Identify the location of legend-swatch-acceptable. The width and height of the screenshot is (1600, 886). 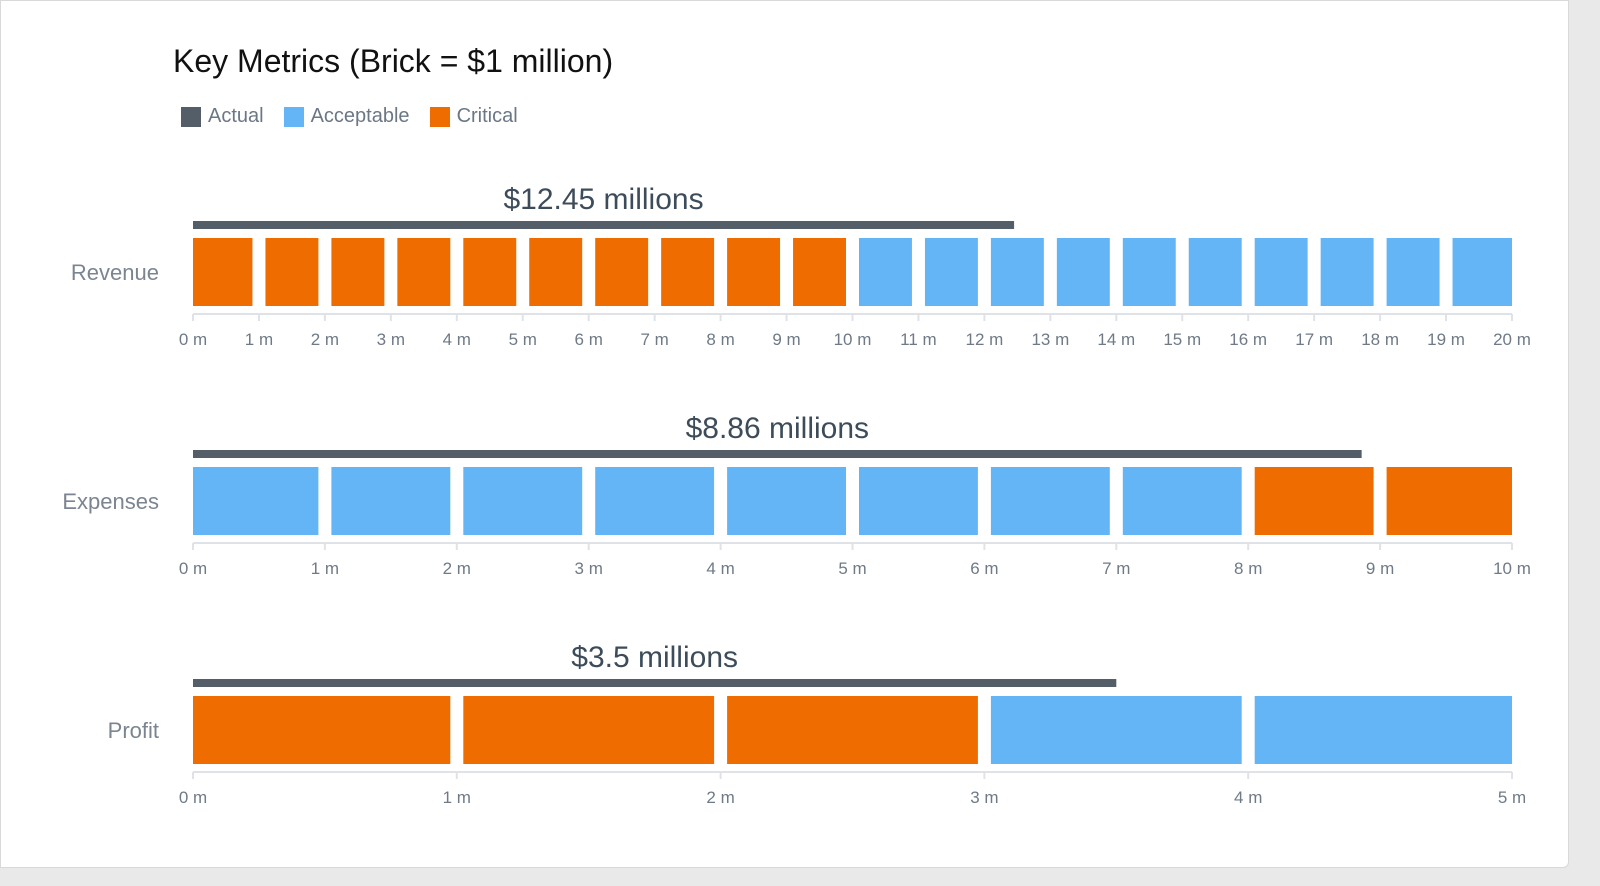
(293, 116).